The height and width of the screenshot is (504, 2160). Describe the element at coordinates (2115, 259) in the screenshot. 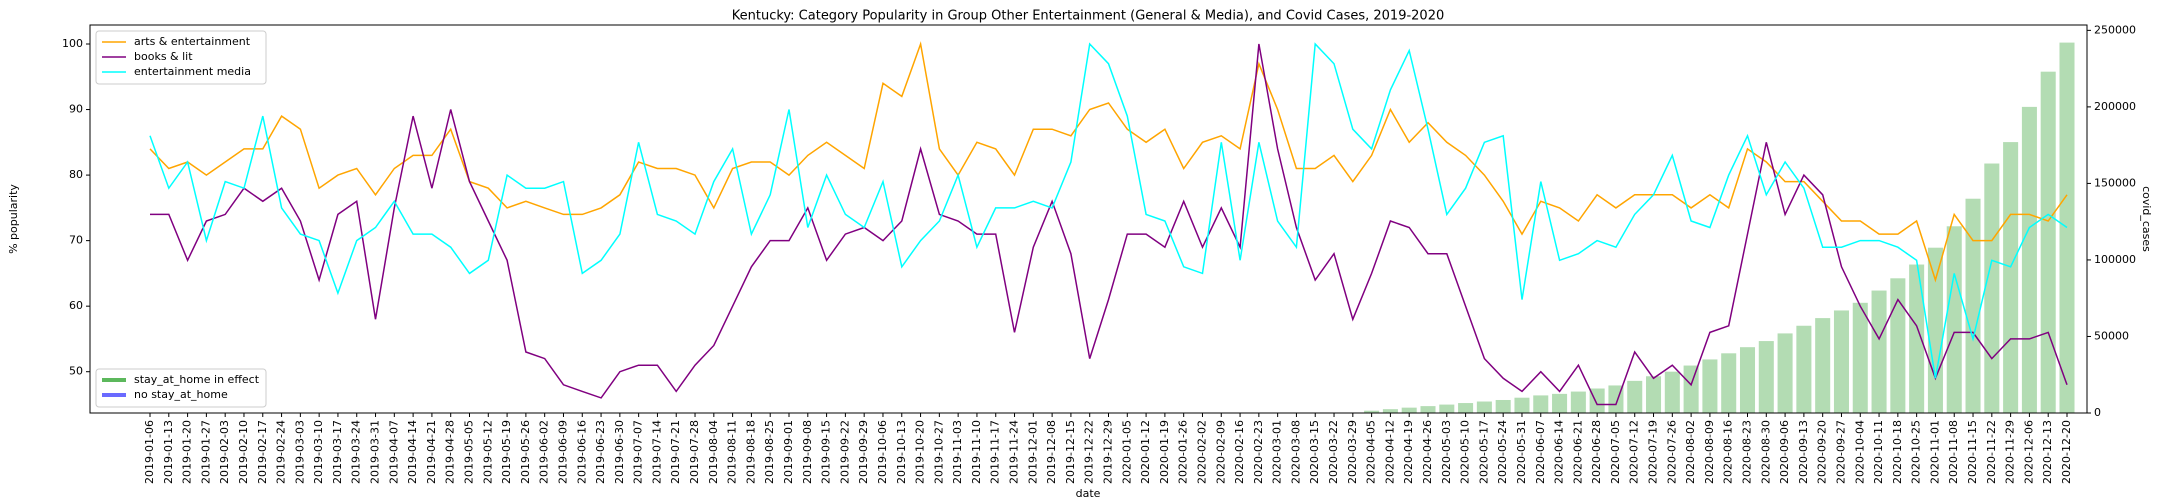

I see `y2-tick-label: 100000` at that location.